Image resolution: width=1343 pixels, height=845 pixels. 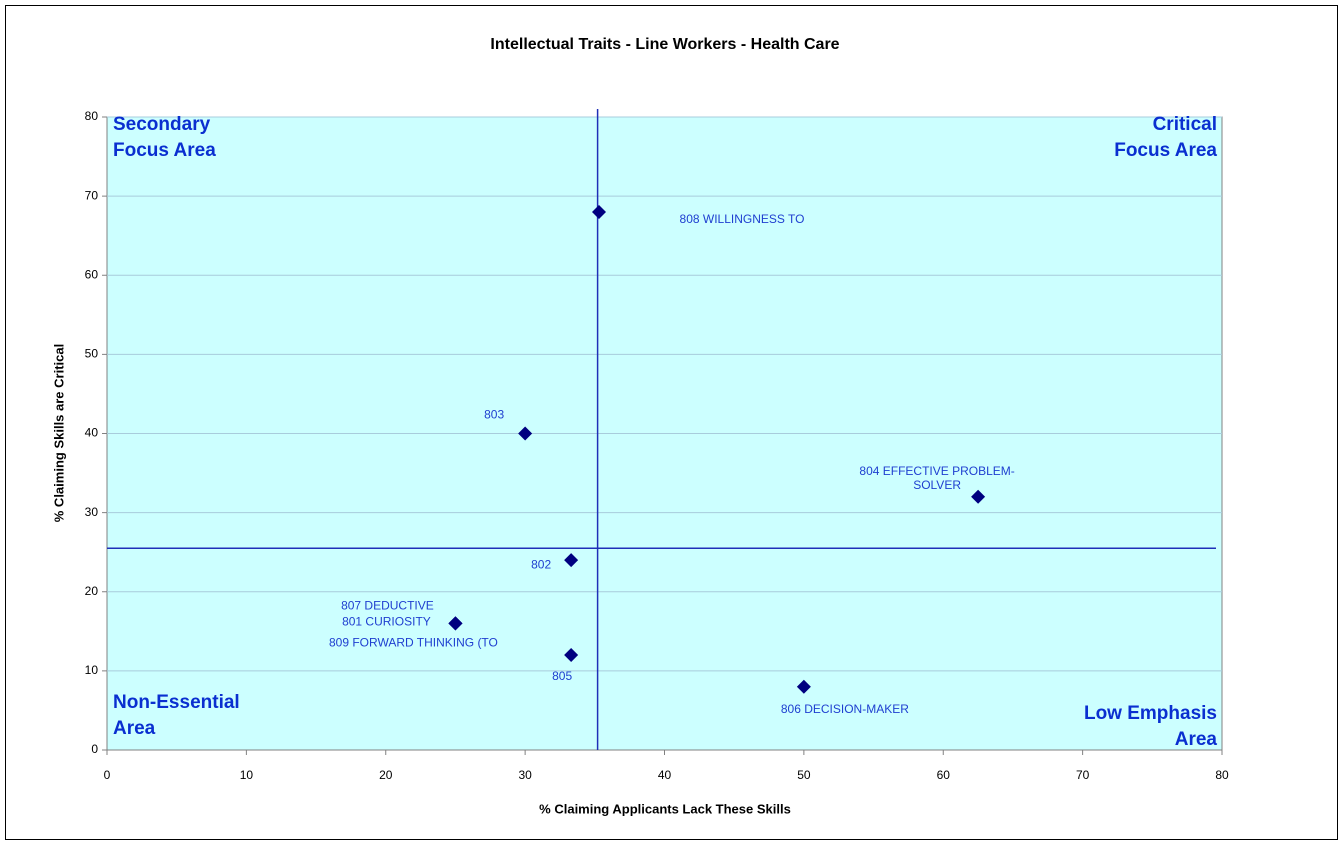 What do you see at coordinates (1185, 124) in the screenshot?
I see `quadrant-label: Critical` at bounding box center [1185, 124].